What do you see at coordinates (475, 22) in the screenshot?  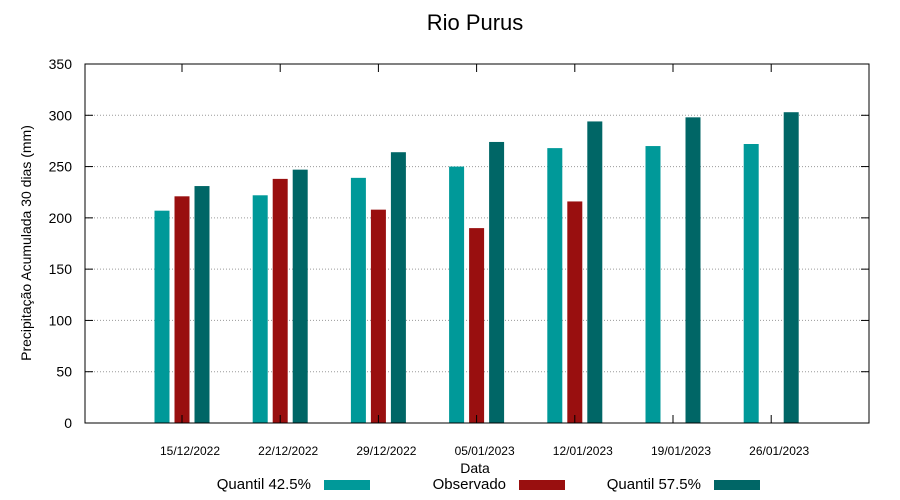 I see `chart-title: Rio Purus` at bounding box center [475, 22].